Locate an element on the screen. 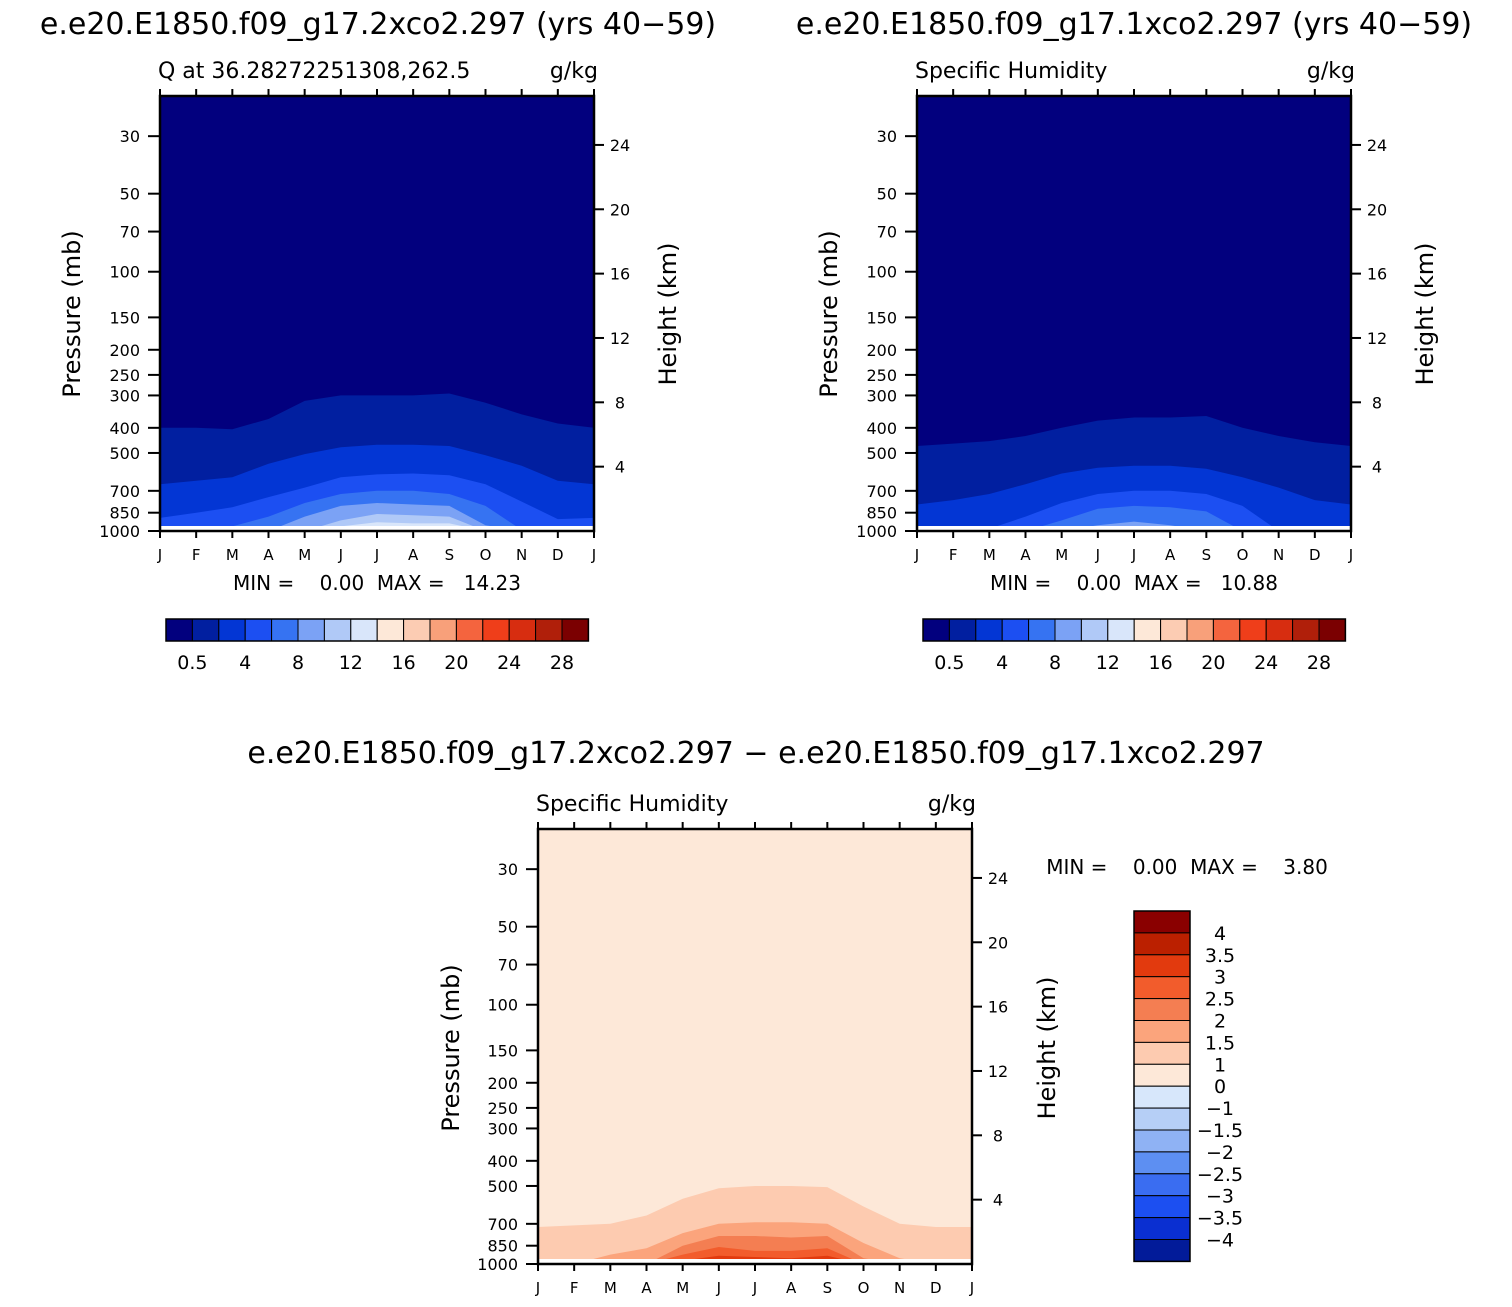  diff-colorbar-label: −4 is located at coordinates (1220, 1241).